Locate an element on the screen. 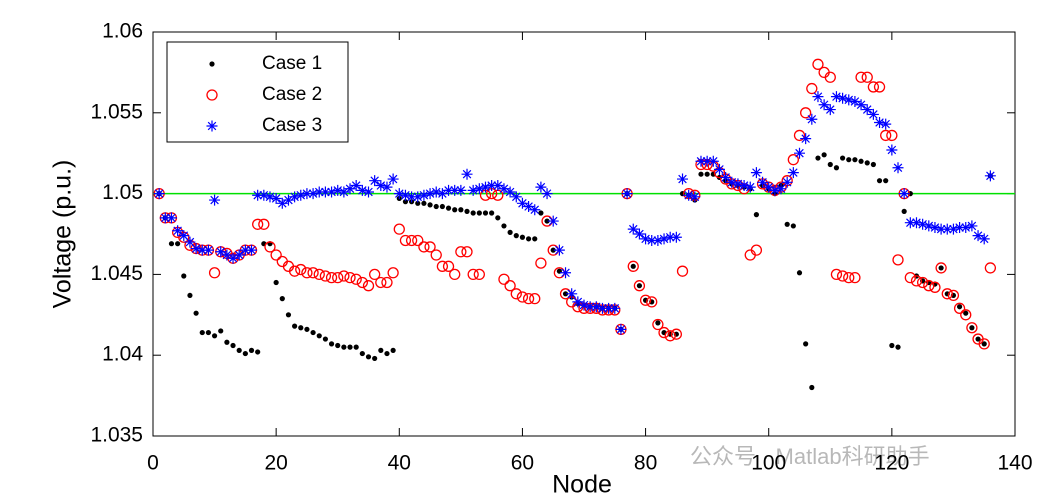  legend-label: Case 1 is located at coordinates (292, 63).